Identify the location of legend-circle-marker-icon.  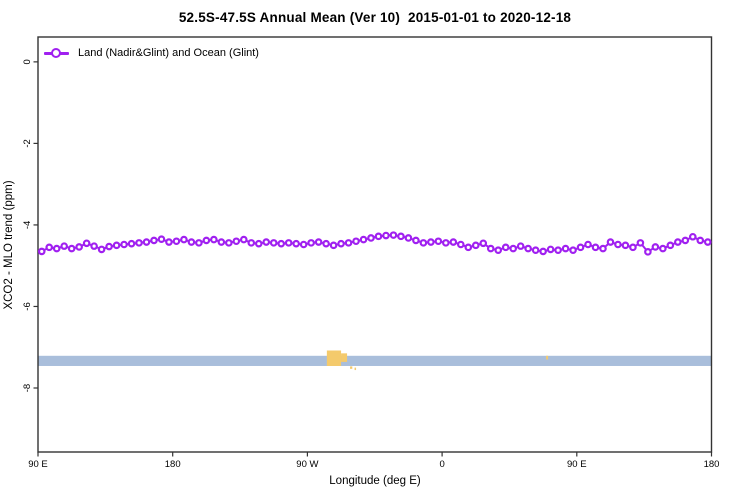
(56, 52).